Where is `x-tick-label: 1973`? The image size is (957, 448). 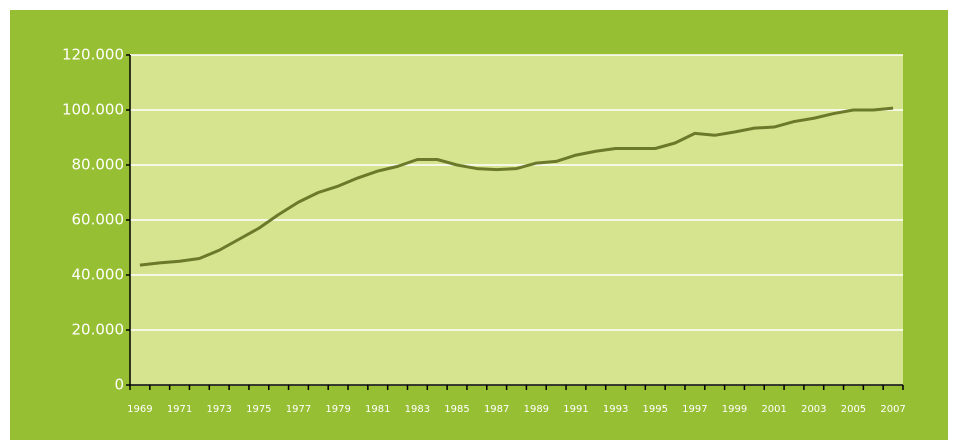
x-tick-label: 1973 is located at coordinates (218, 409).